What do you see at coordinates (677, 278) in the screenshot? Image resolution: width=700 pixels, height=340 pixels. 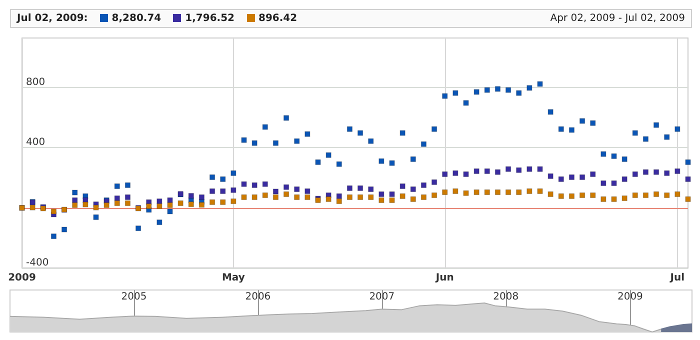 I see `x-tick-label: Jul` at bounding box center [677, 278].